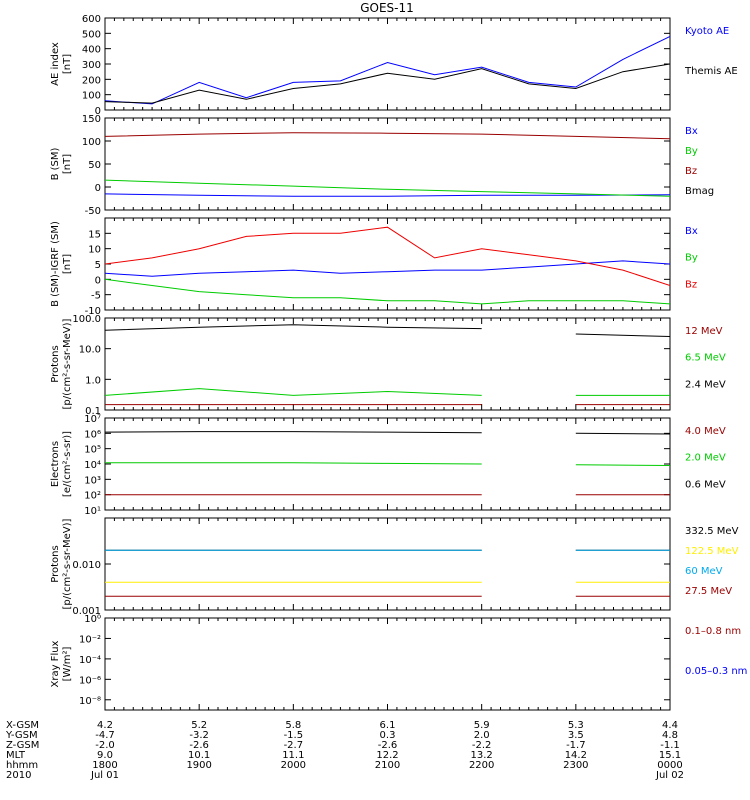  Describe the element at coordinates (92, 419) in the screenshot. I see `y-tick-label: 10⁷` at that location.